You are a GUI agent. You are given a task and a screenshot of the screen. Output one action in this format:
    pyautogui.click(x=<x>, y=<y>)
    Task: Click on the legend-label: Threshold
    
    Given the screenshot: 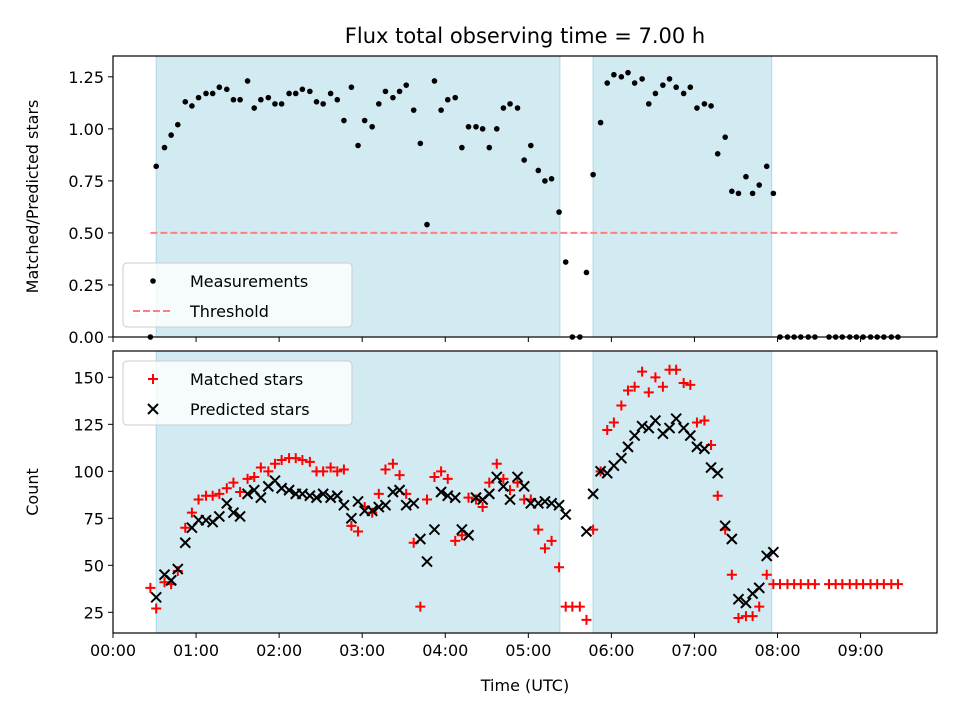 What is the action you would take?
    pyautogui.click(x=229, y=311)
    